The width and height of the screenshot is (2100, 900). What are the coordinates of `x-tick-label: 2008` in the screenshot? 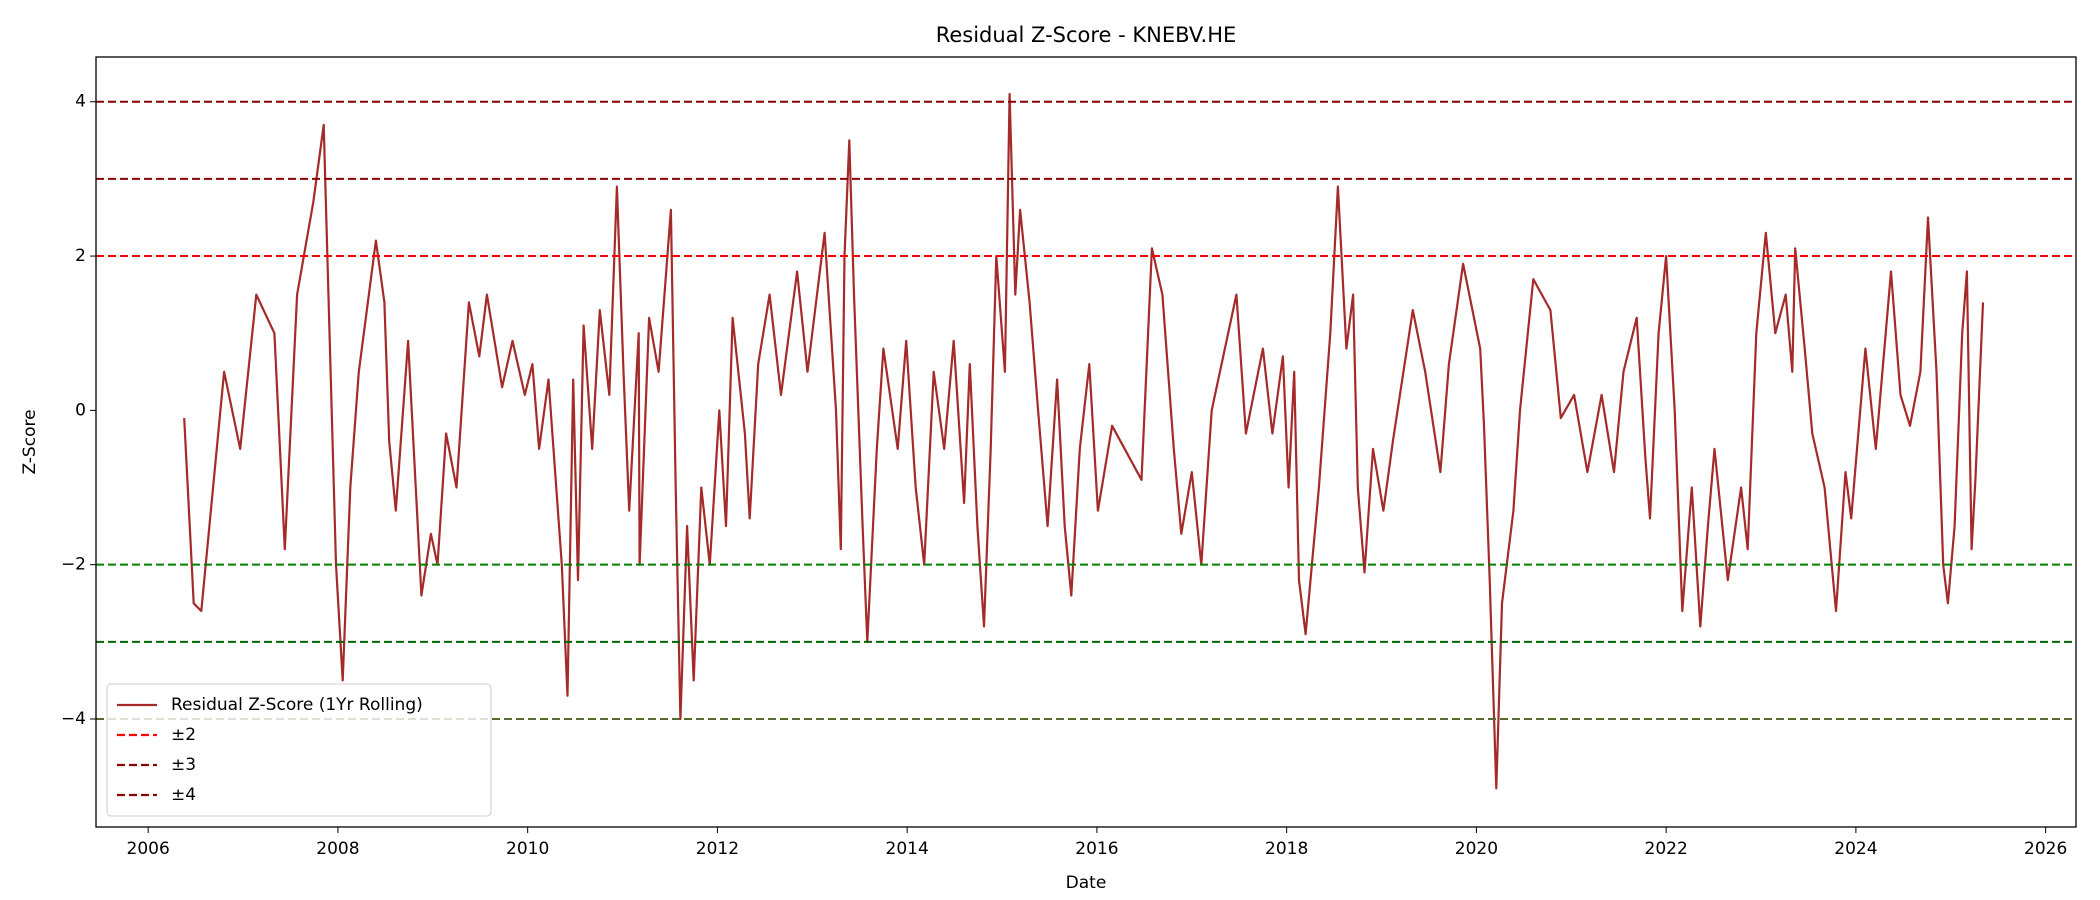 It's located at (337, 849).